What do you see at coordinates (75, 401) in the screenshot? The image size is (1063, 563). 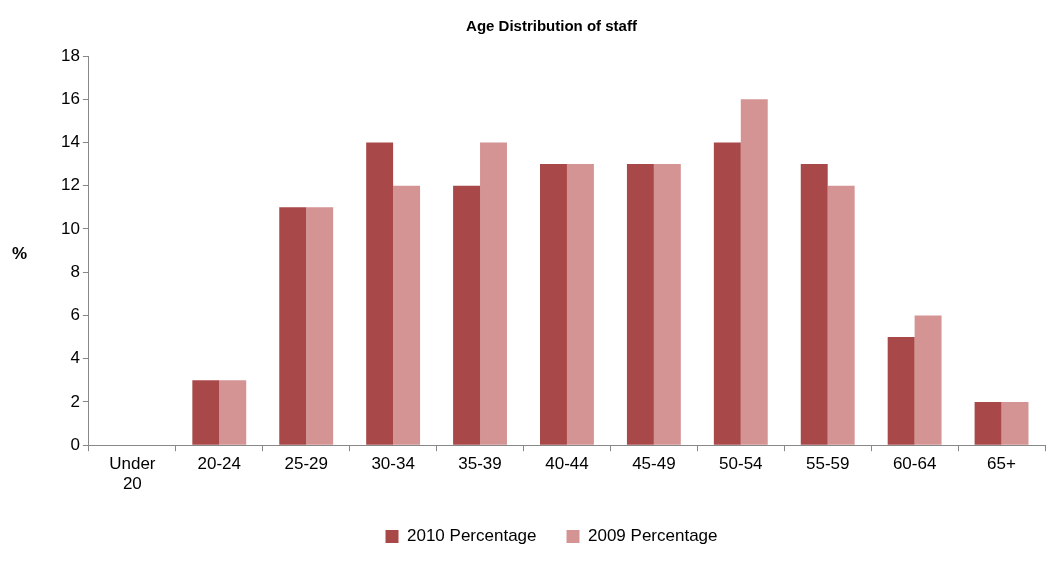 I see `y-tick-label: 2` at bounding box center [75, 401].